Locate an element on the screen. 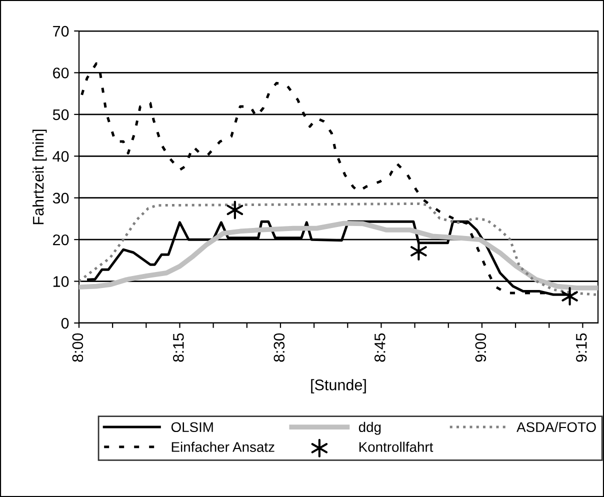 The width and height of the screenshot is (604, 497). y-tick-label: 10 is located at coordinates (61, 281).